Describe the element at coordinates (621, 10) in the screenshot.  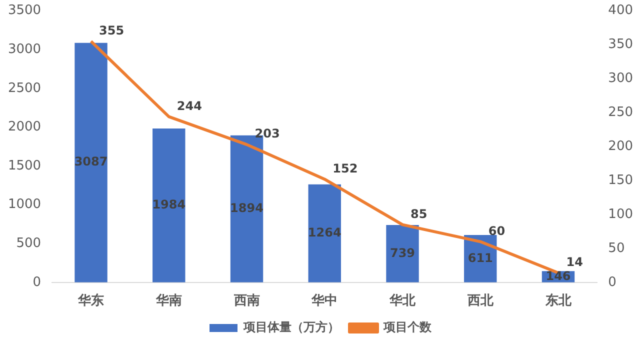
I see `y2-tick-label: 400` at that location.